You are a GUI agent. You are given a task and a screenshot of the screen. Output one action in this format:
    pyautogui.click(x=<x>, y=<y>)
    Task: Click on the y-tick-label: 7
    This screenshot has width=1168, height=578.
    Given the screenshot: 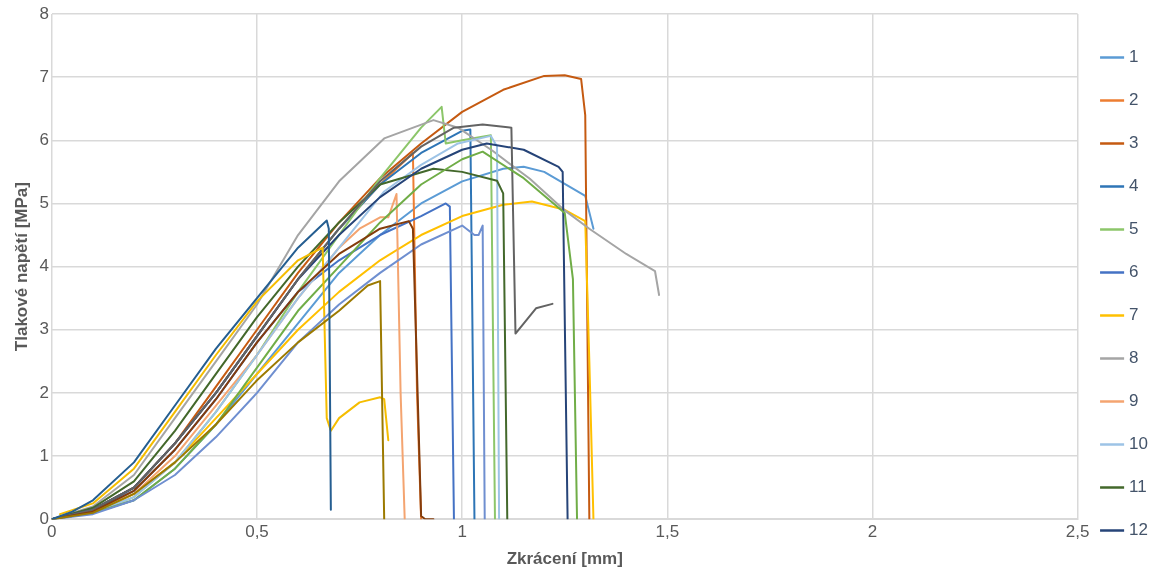 What is the action you would take?
    pyautogui.click(x=44, y=76)
    